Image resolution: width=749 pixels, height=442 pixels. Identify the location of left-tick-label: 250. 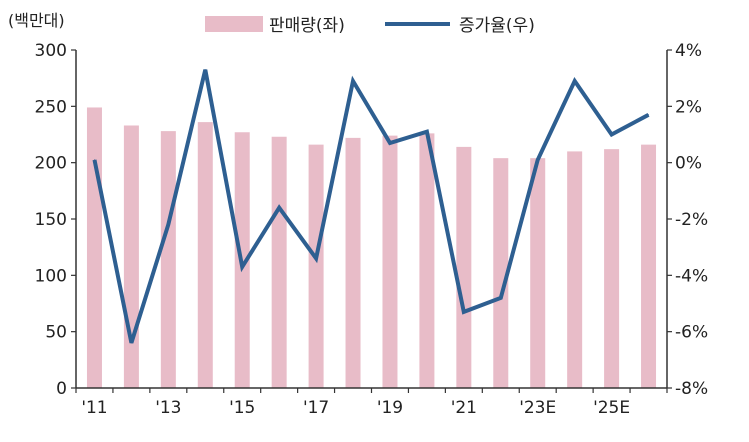
(51, 107).